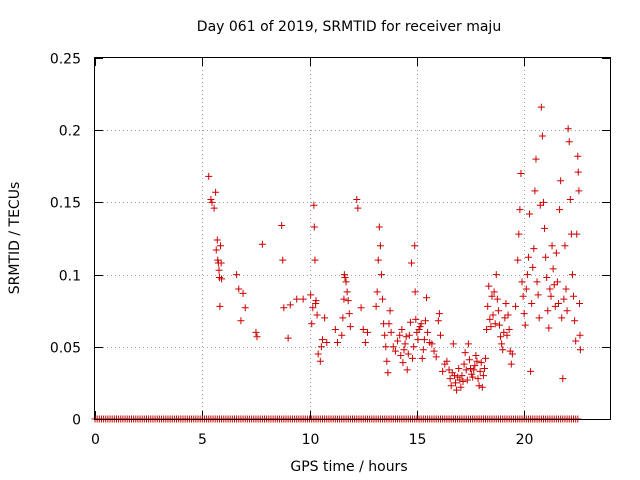 The height and width of the screenshot is (480, 640). I want to click on y-tick-label: 0.25, so click(65, 60).